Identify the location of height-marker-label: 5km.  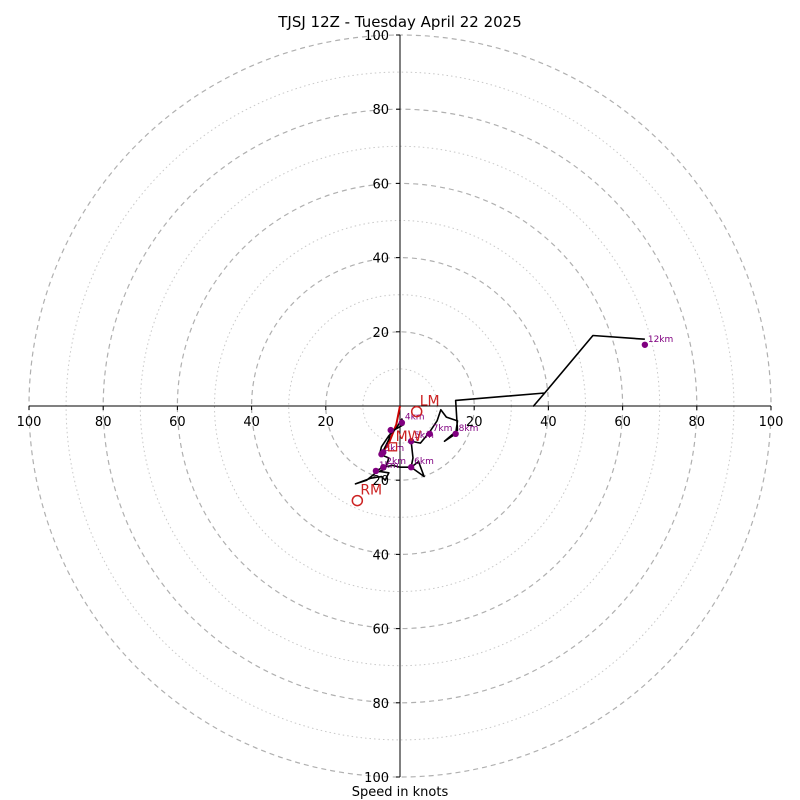
(424, 436).